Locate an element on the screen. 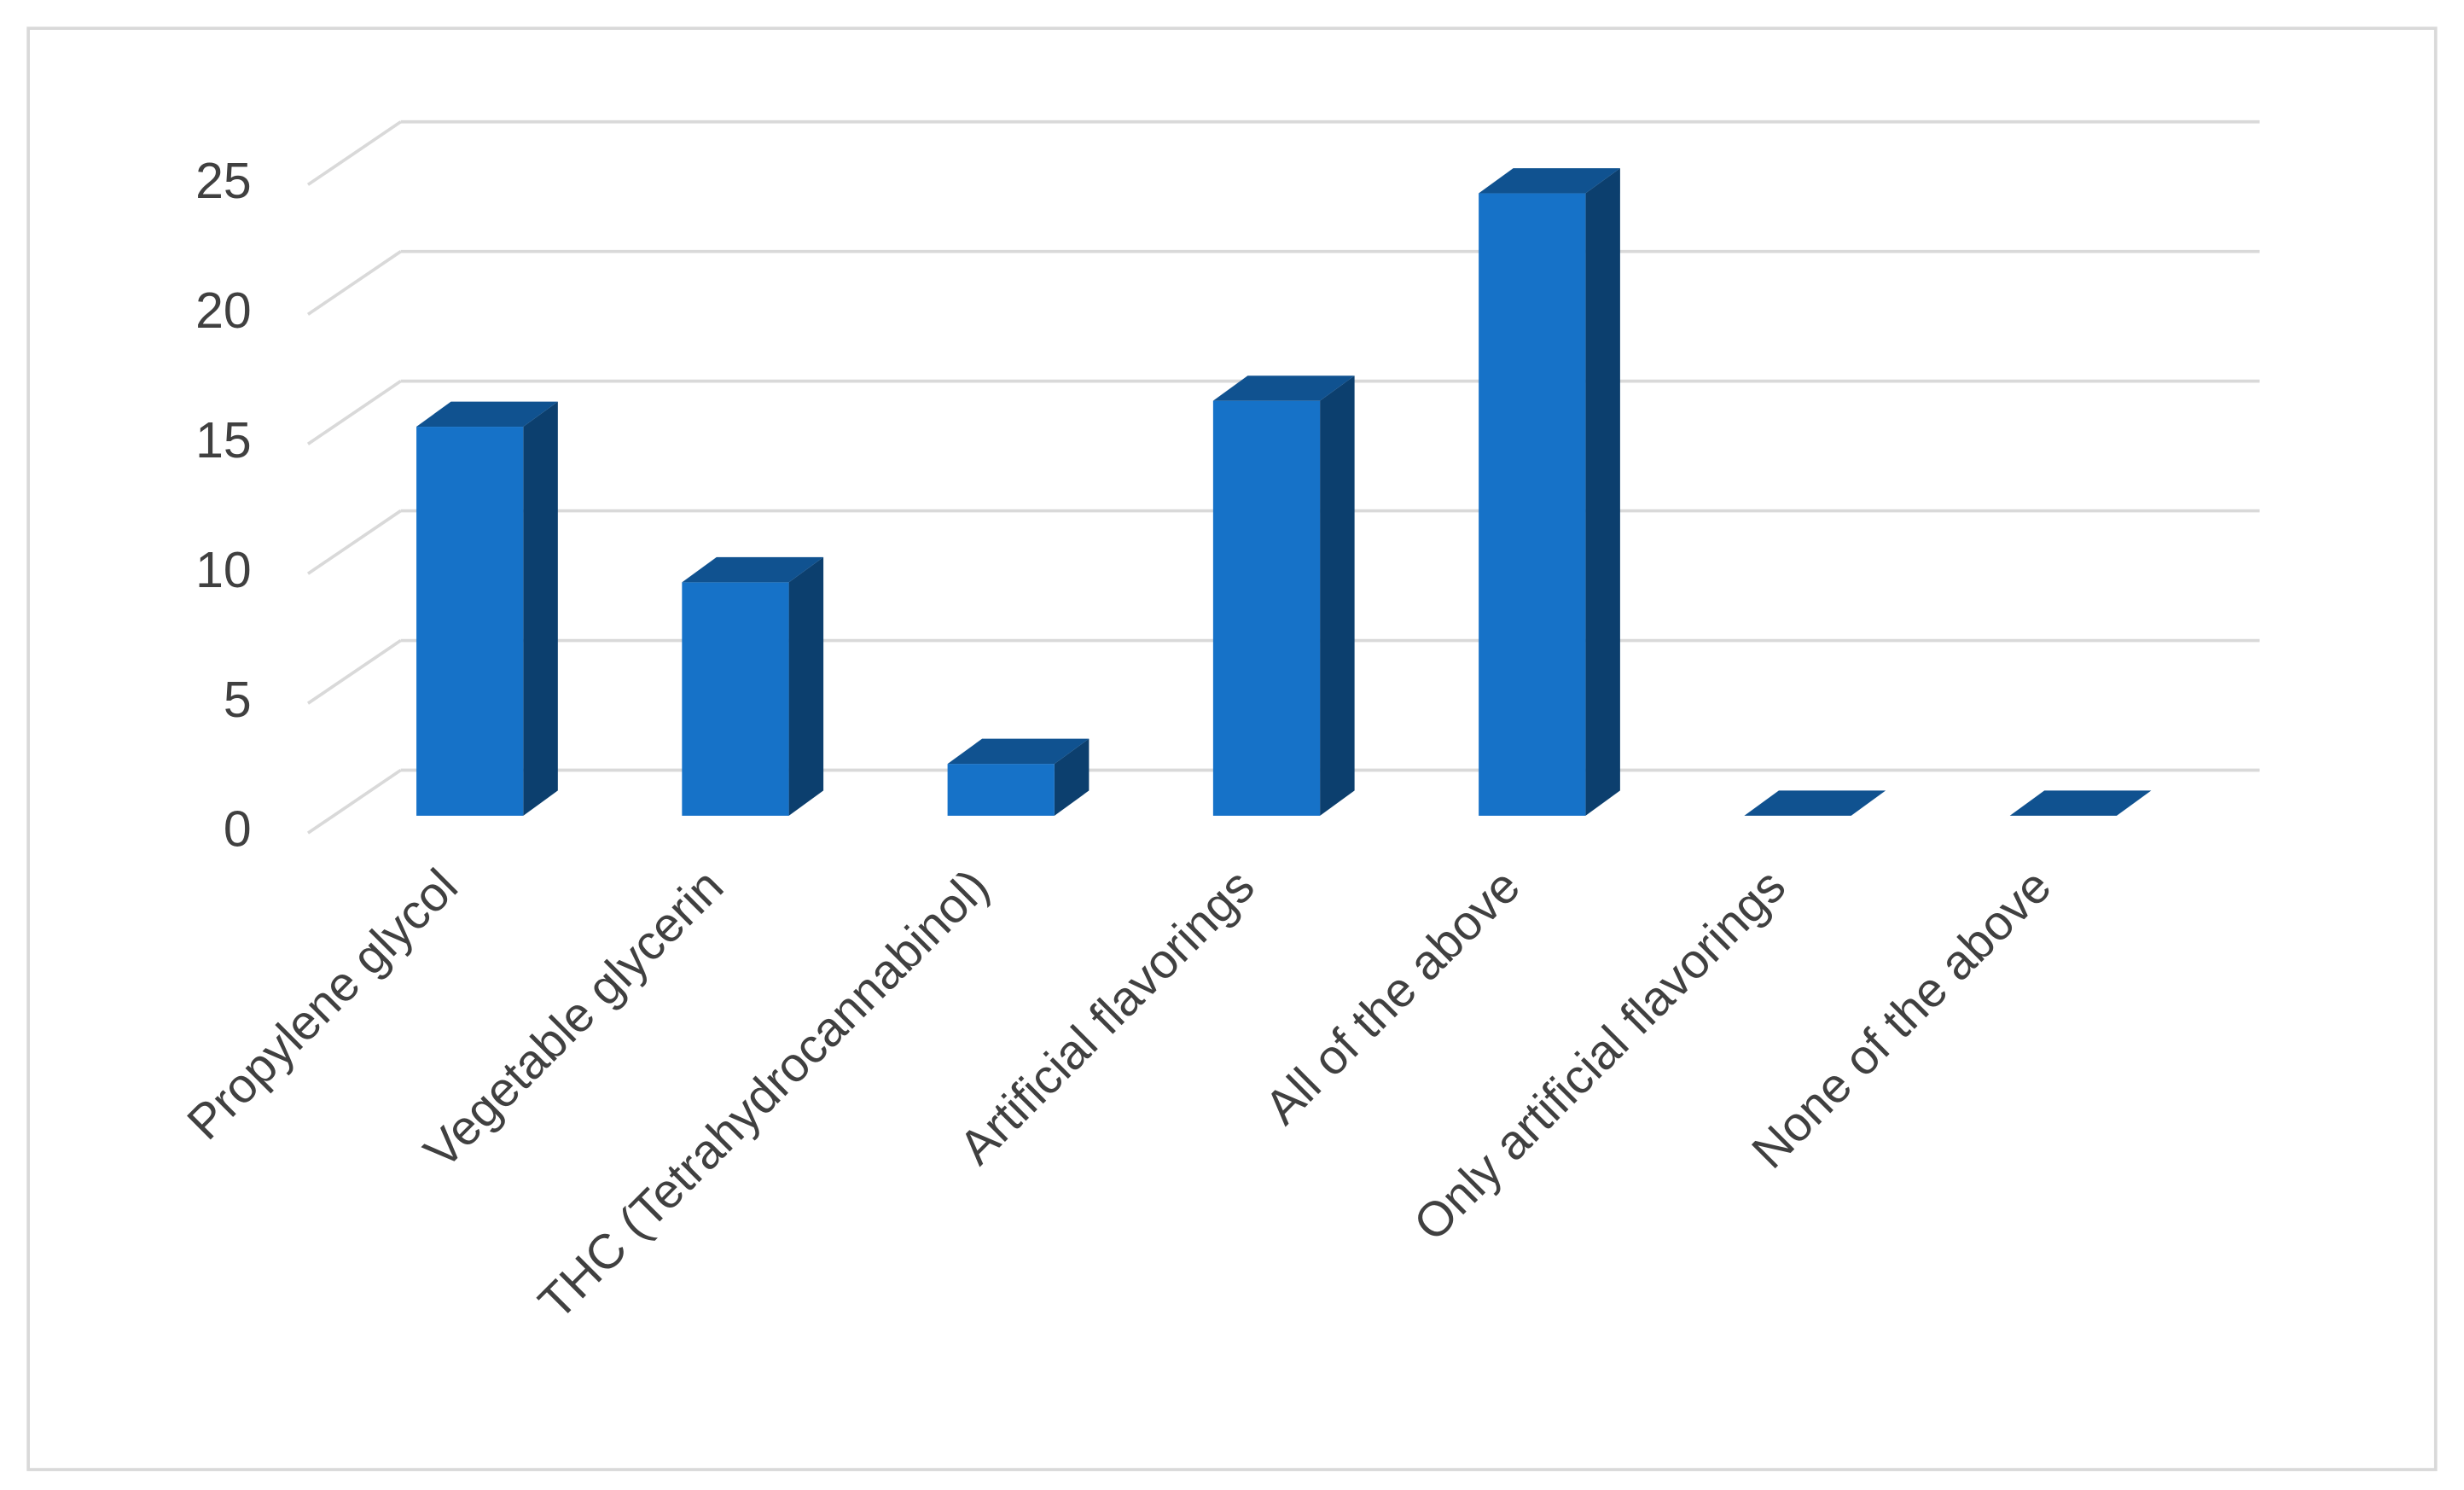 The image size is (2464, 1490). y-tick-label: 20 is located at coordinates (223, 311).